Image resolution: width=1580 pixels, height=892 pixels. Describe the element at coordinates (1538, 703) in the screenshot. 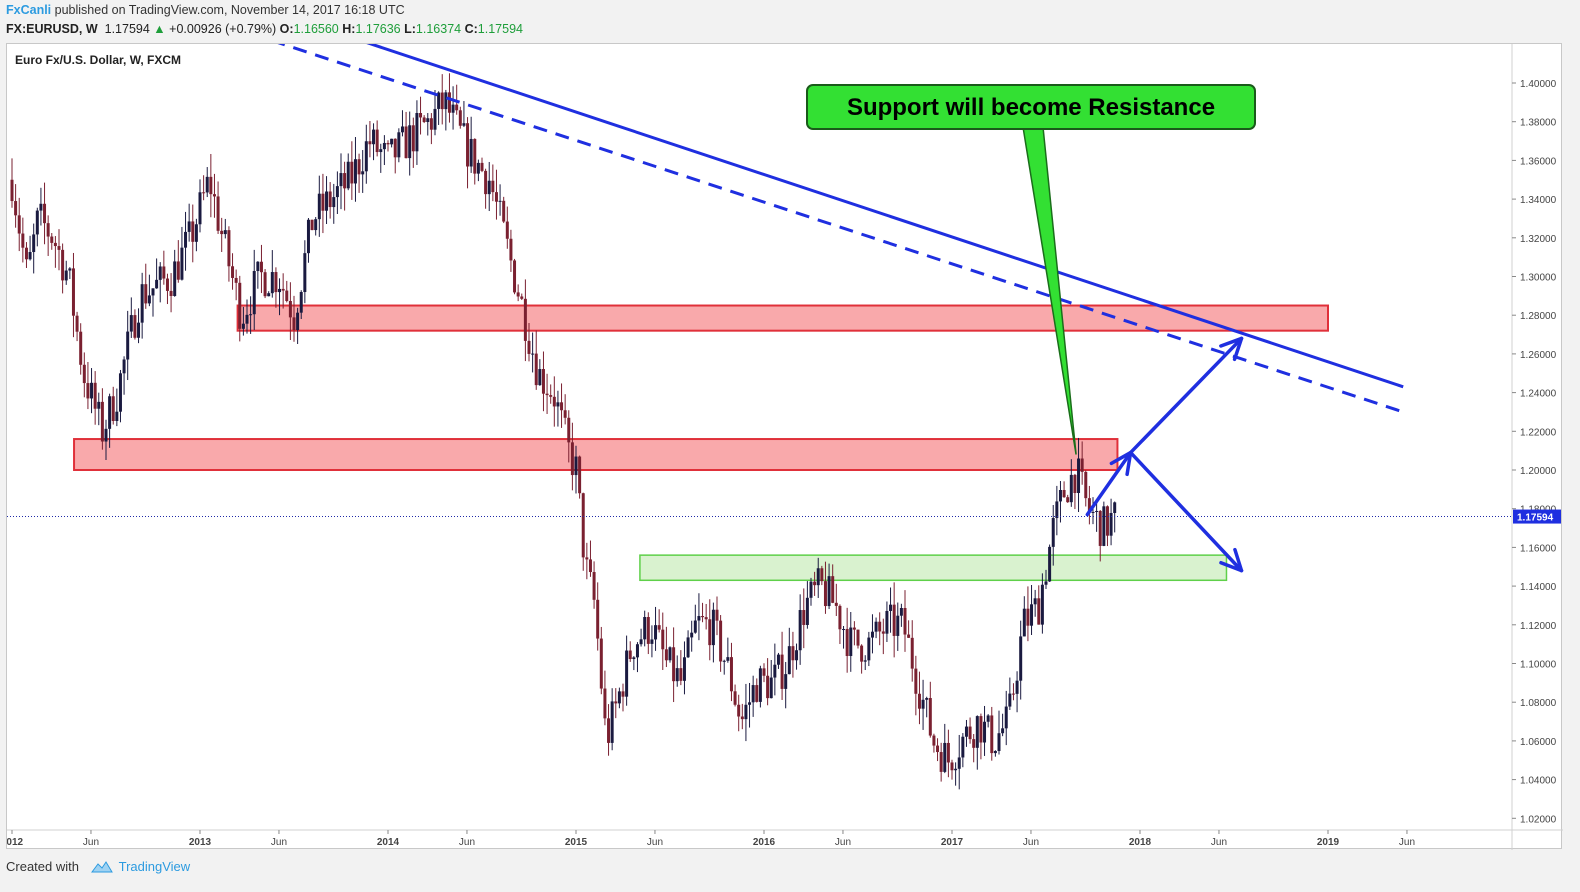

I see `y-tick-label: 1.08000` at that location.